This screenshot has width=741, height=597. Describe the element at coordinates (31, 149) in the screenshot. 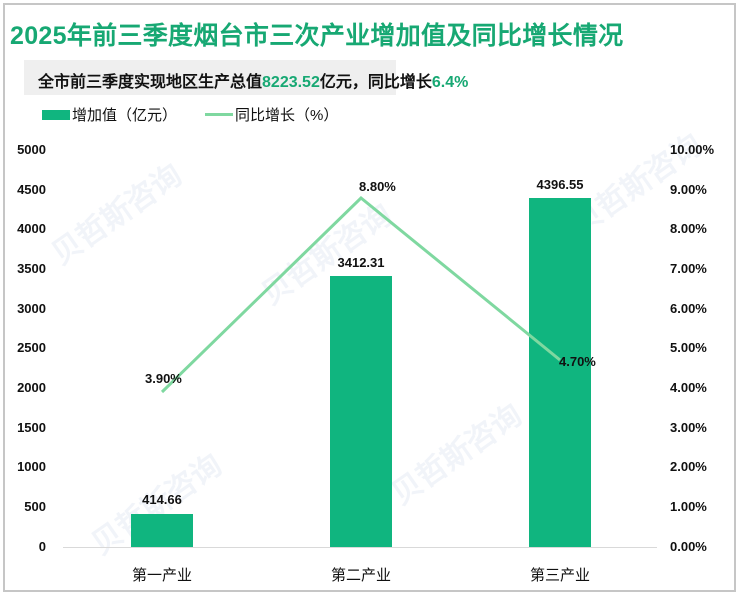

I see `y-left-tick: 5000` at that location.